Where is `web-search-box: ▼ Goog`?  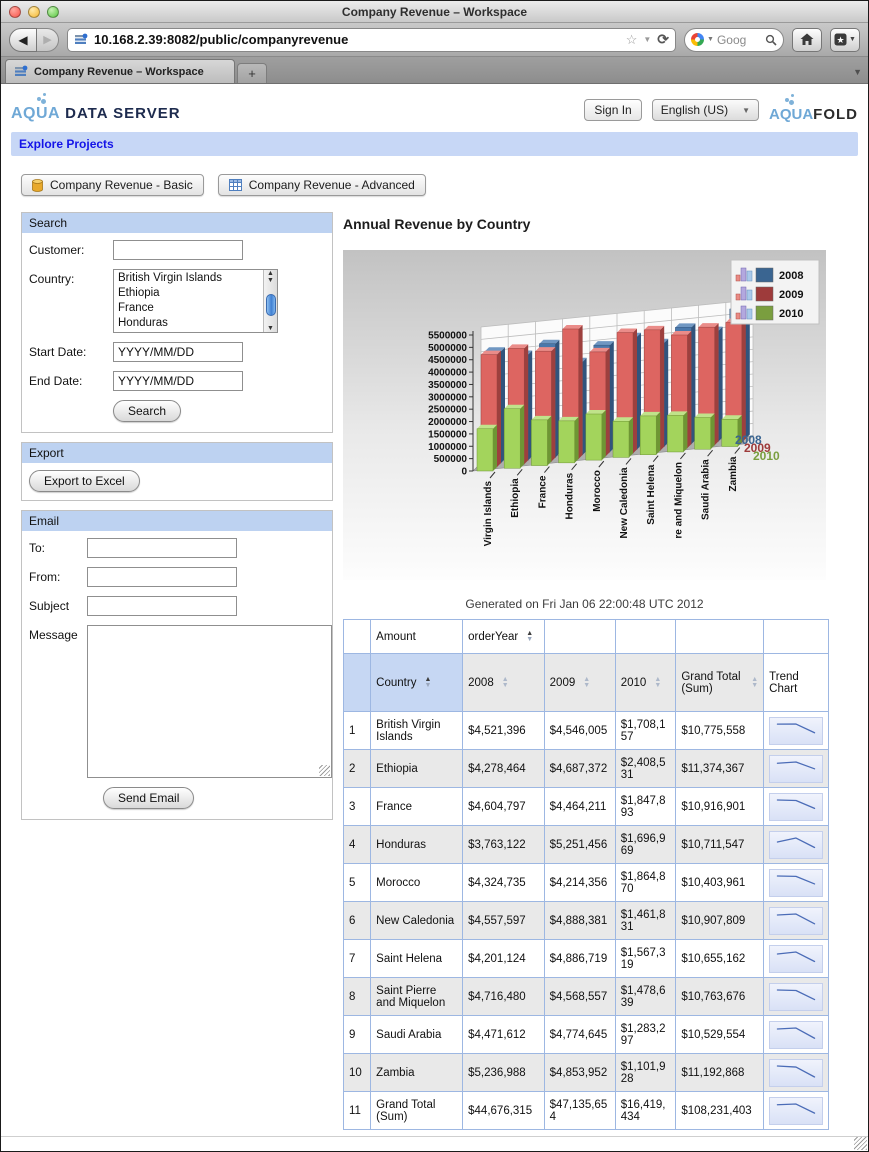 web-search-box: ▼ Goog is located at coordinates (734, 39).